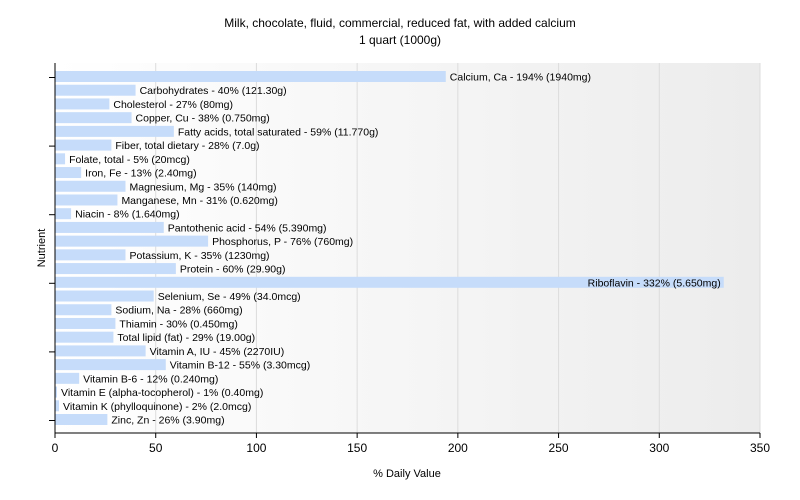  Describe the element at coordinates (129, 160) in the screenshot. I see `bar-label: Folate, total - 5% (20mcg)` at that location.